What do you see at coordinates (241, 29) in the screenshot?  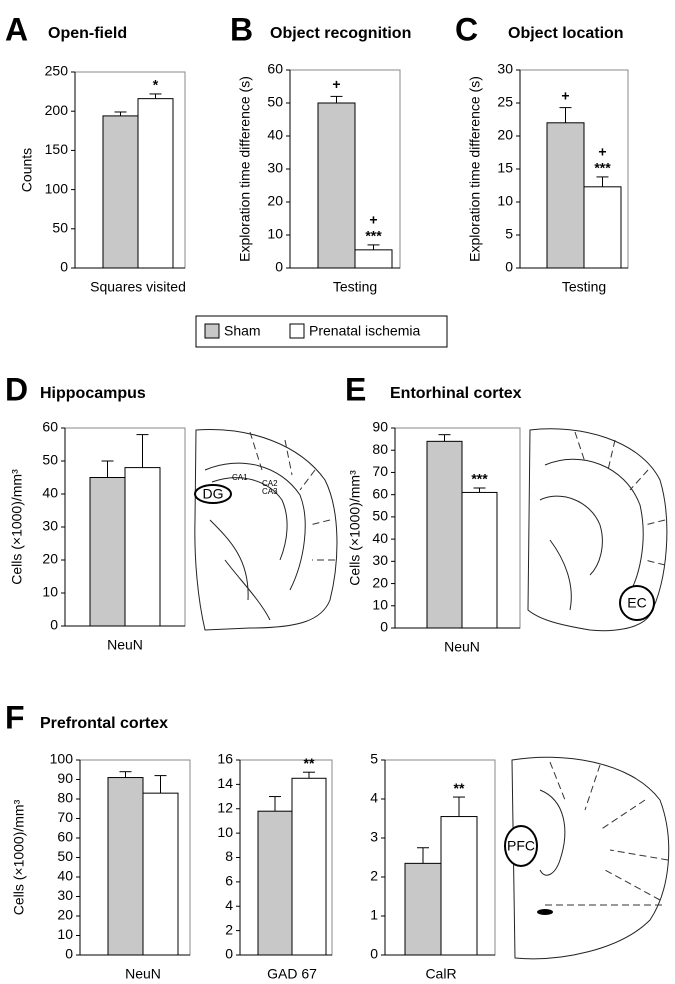 I see `panel-letter: B` at bounding box center [241, 29].